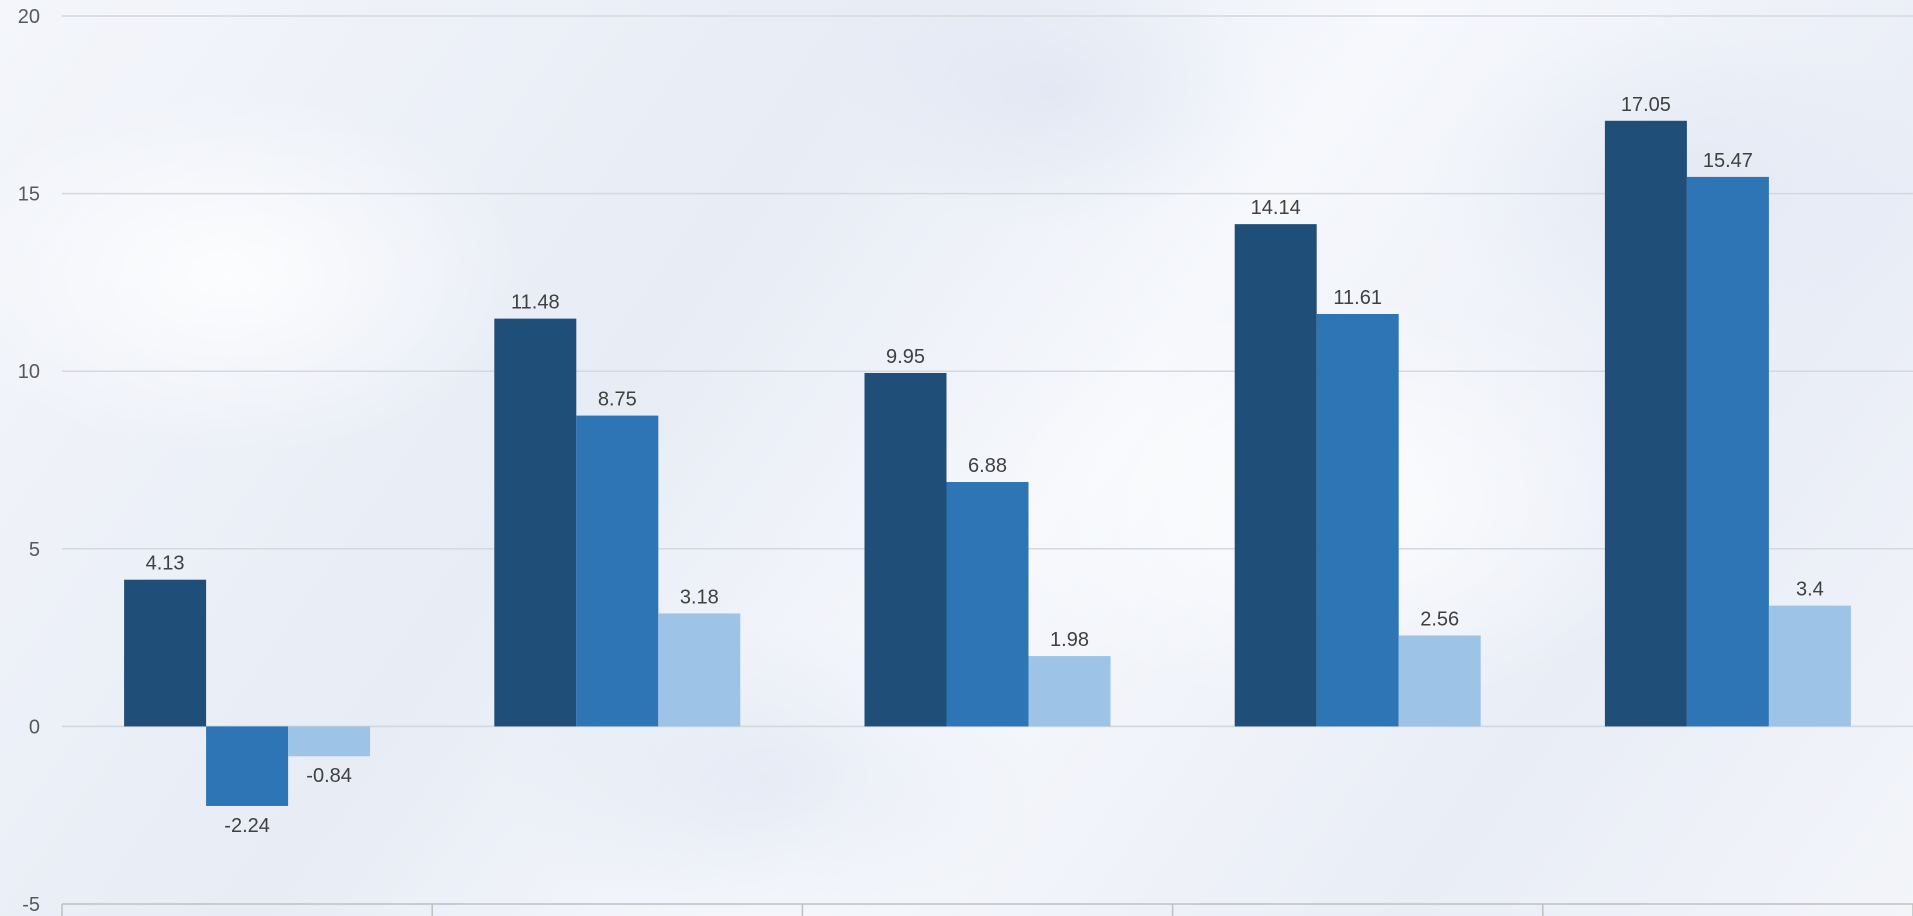 The image size is (1913, 916). Describe the element at coordinates (247, 826) in the screenshot. I see `data-label: -2.24` at that location.